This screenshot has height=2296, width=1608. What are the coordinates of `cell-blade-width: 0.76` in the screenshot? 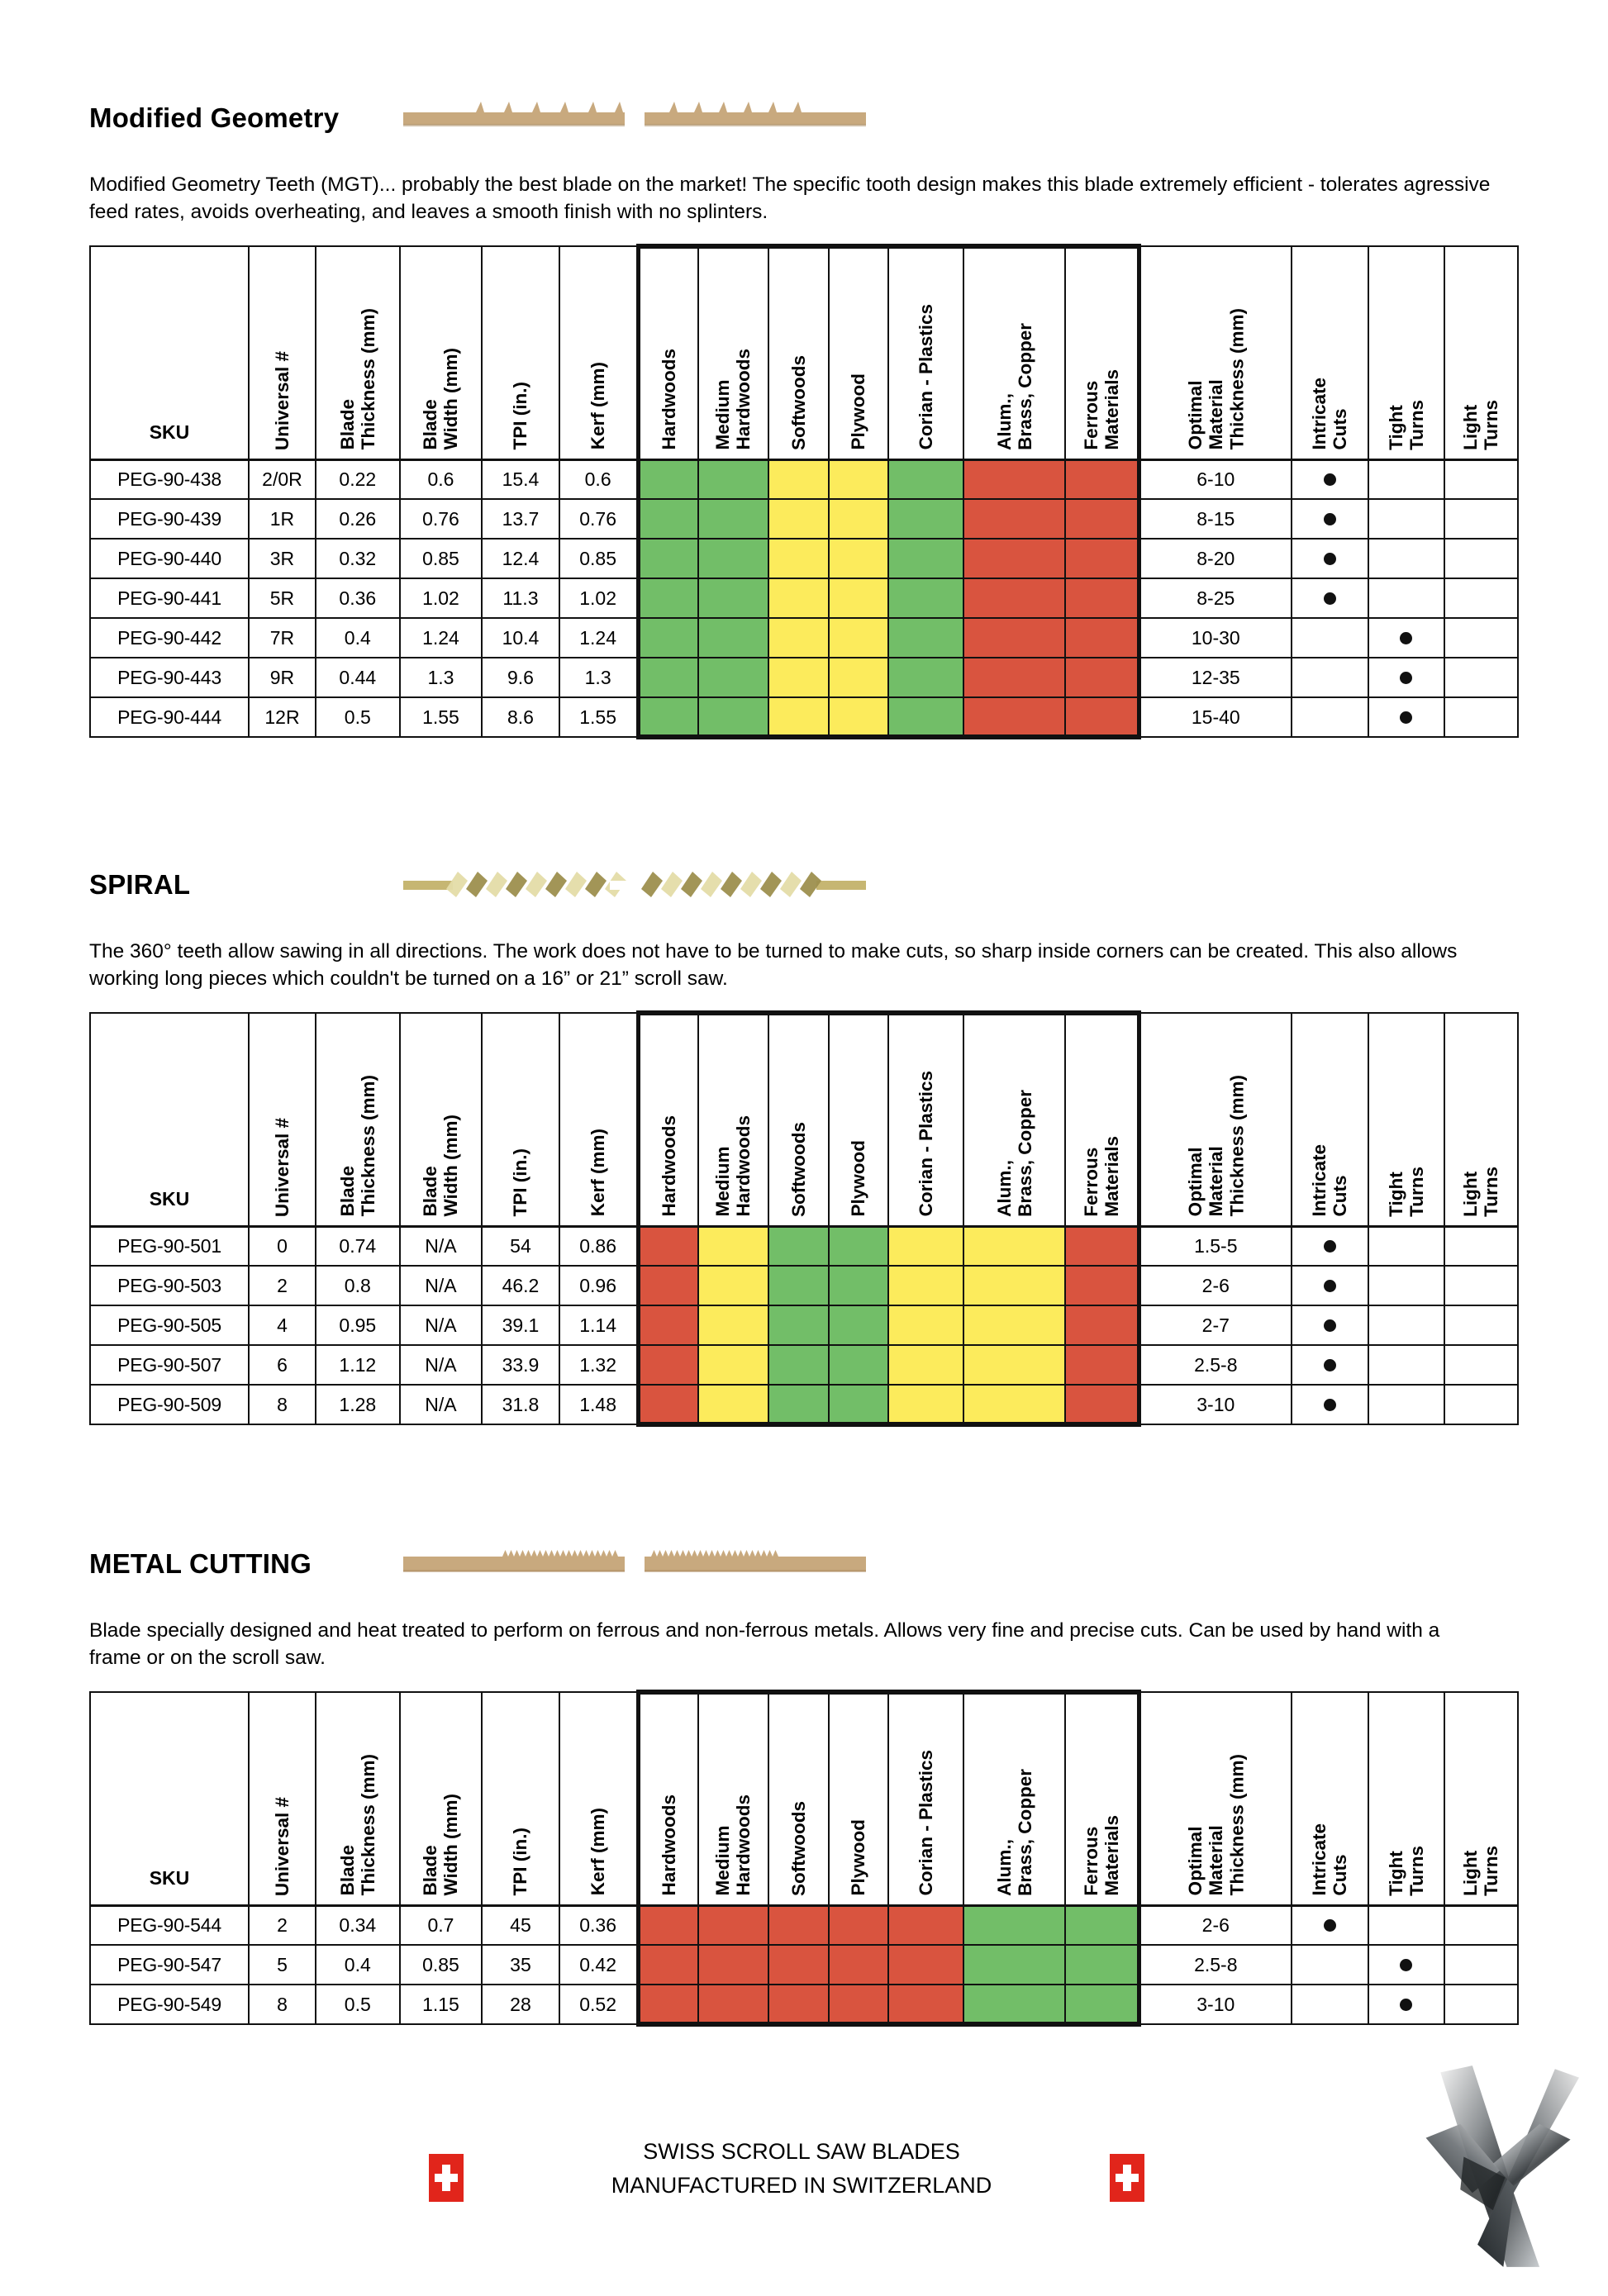 It's located at (440, 519).